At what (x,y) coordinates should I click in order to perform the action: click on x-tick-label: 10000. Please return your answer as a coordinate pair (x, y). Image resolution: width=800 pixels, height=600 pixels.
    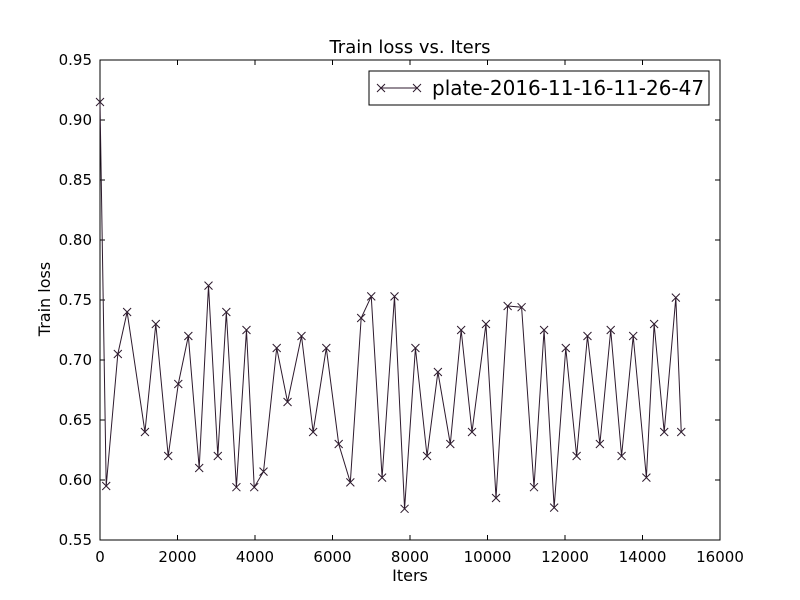
    Looking at the image, I should click on (488, 557).